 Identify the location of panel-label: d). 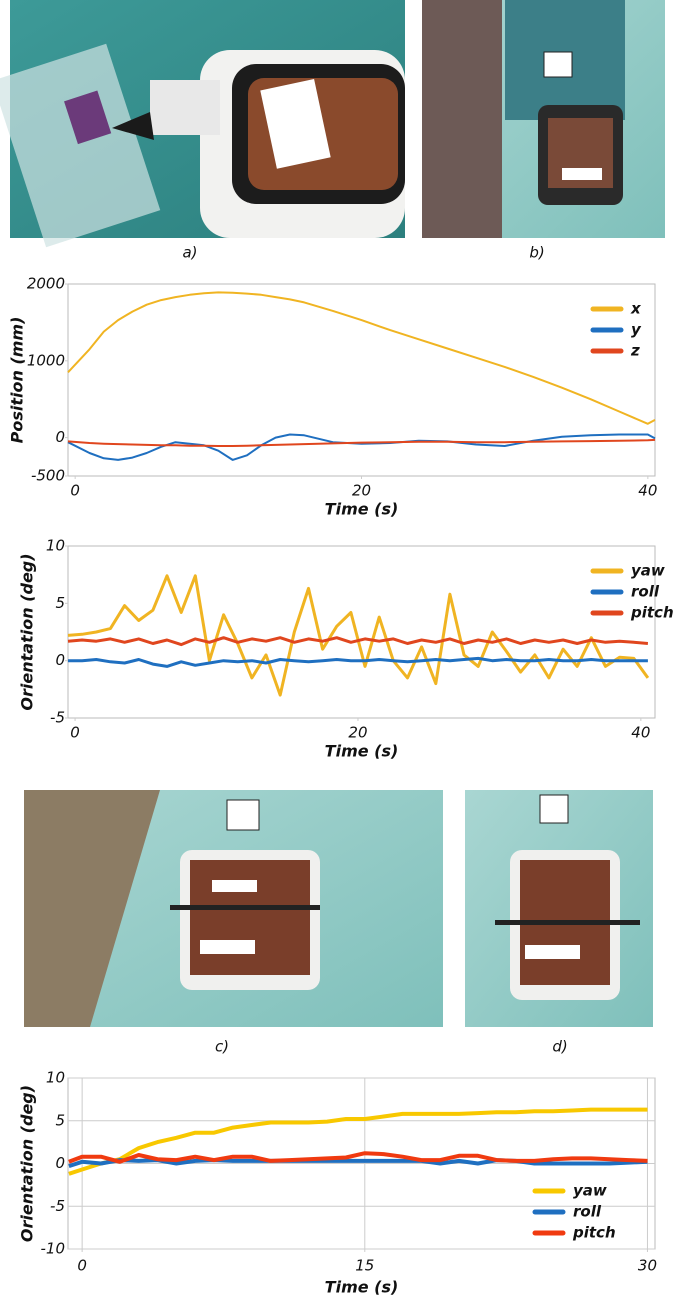
(559, 1047).